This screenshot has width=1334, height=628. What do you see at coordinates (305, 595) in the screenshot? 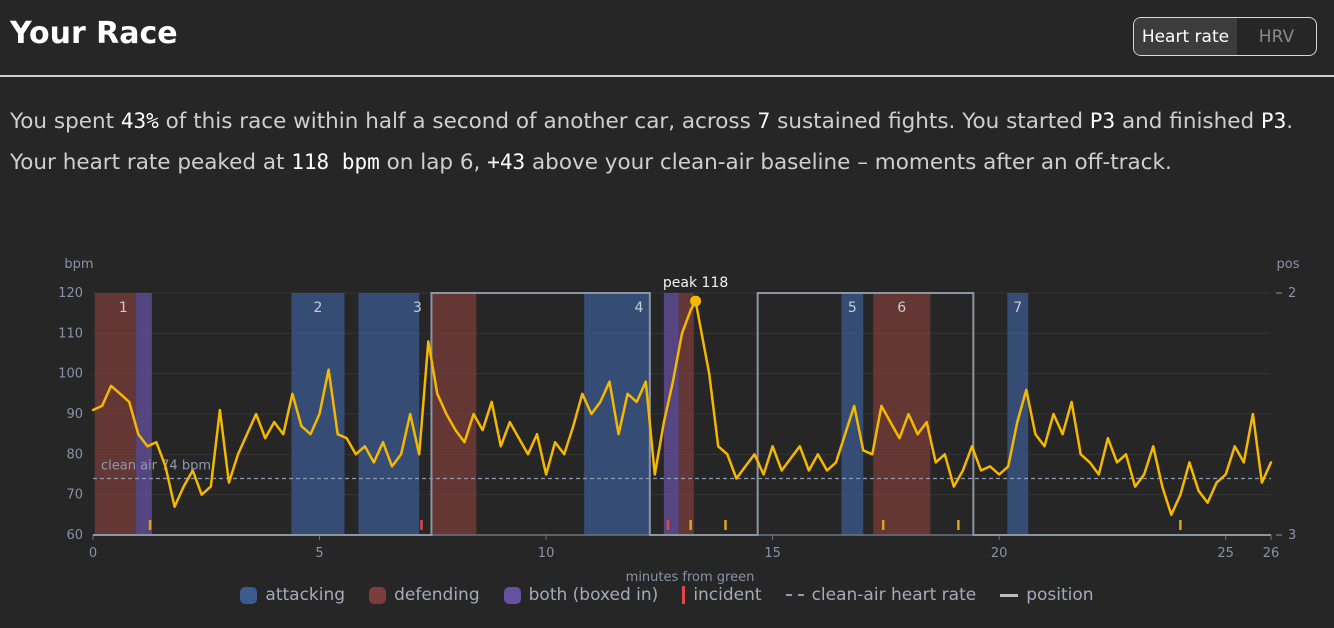
I see `legend-label: attacking` at bounding box center [305, 595].